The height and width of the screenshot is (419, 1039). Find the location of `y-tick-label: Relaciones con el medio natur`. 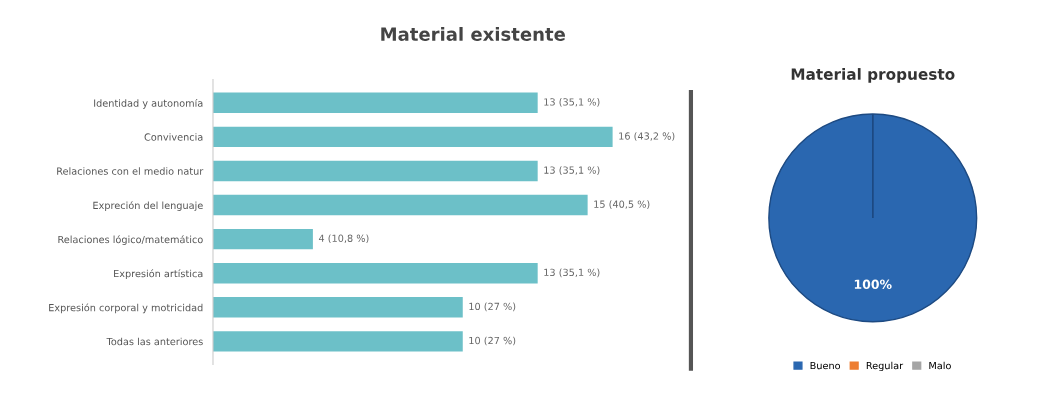

y-tick-label: Relaciones con el medio natur is located at coordinates (130, 171).